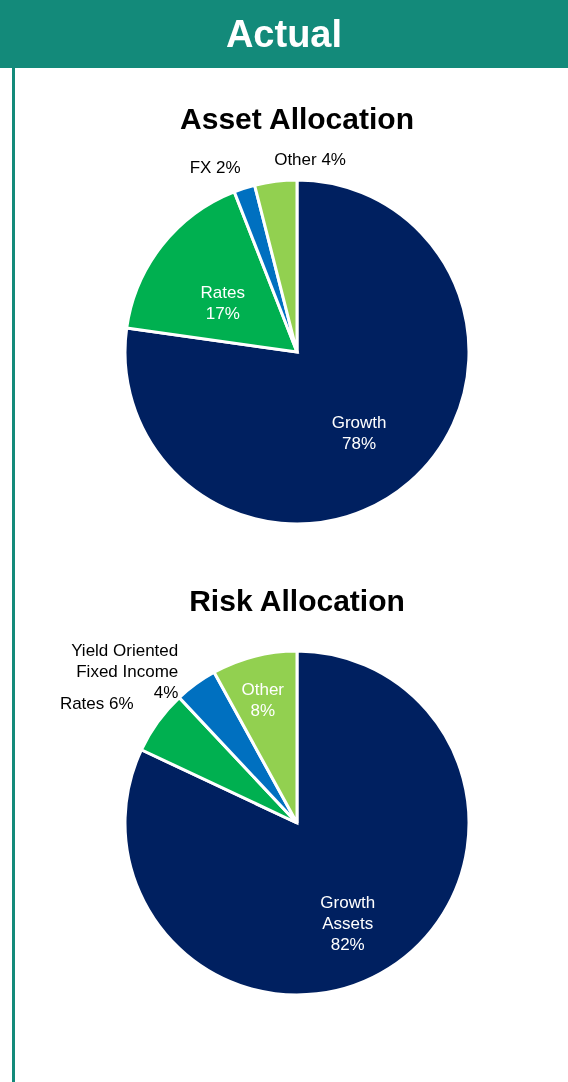  Describe the element at coordinates (222, 293) in the screenshot. I see `slice-label: Rates` at that location.